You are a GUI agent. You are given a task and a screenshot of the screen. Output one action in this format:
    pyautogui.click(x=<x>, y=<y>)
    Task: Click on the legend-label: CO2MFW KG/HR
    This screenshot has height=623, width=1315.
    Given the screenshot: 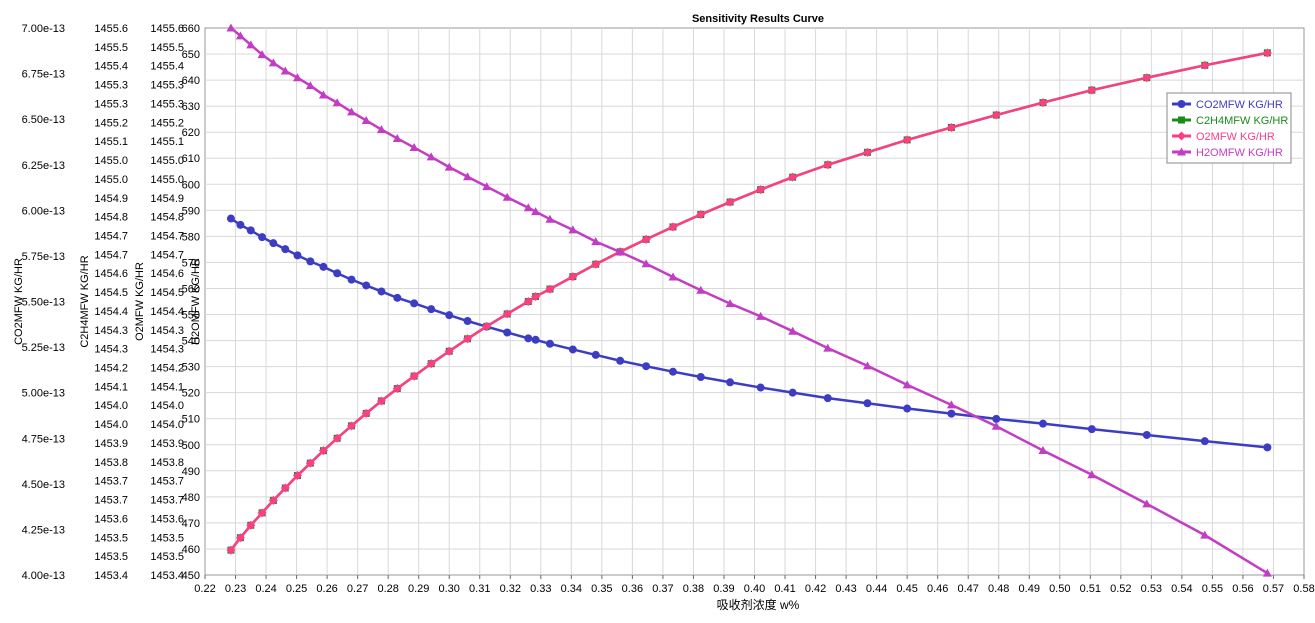 What is the action you would take?
    pyautogui.click(x=1239, y=105)
    